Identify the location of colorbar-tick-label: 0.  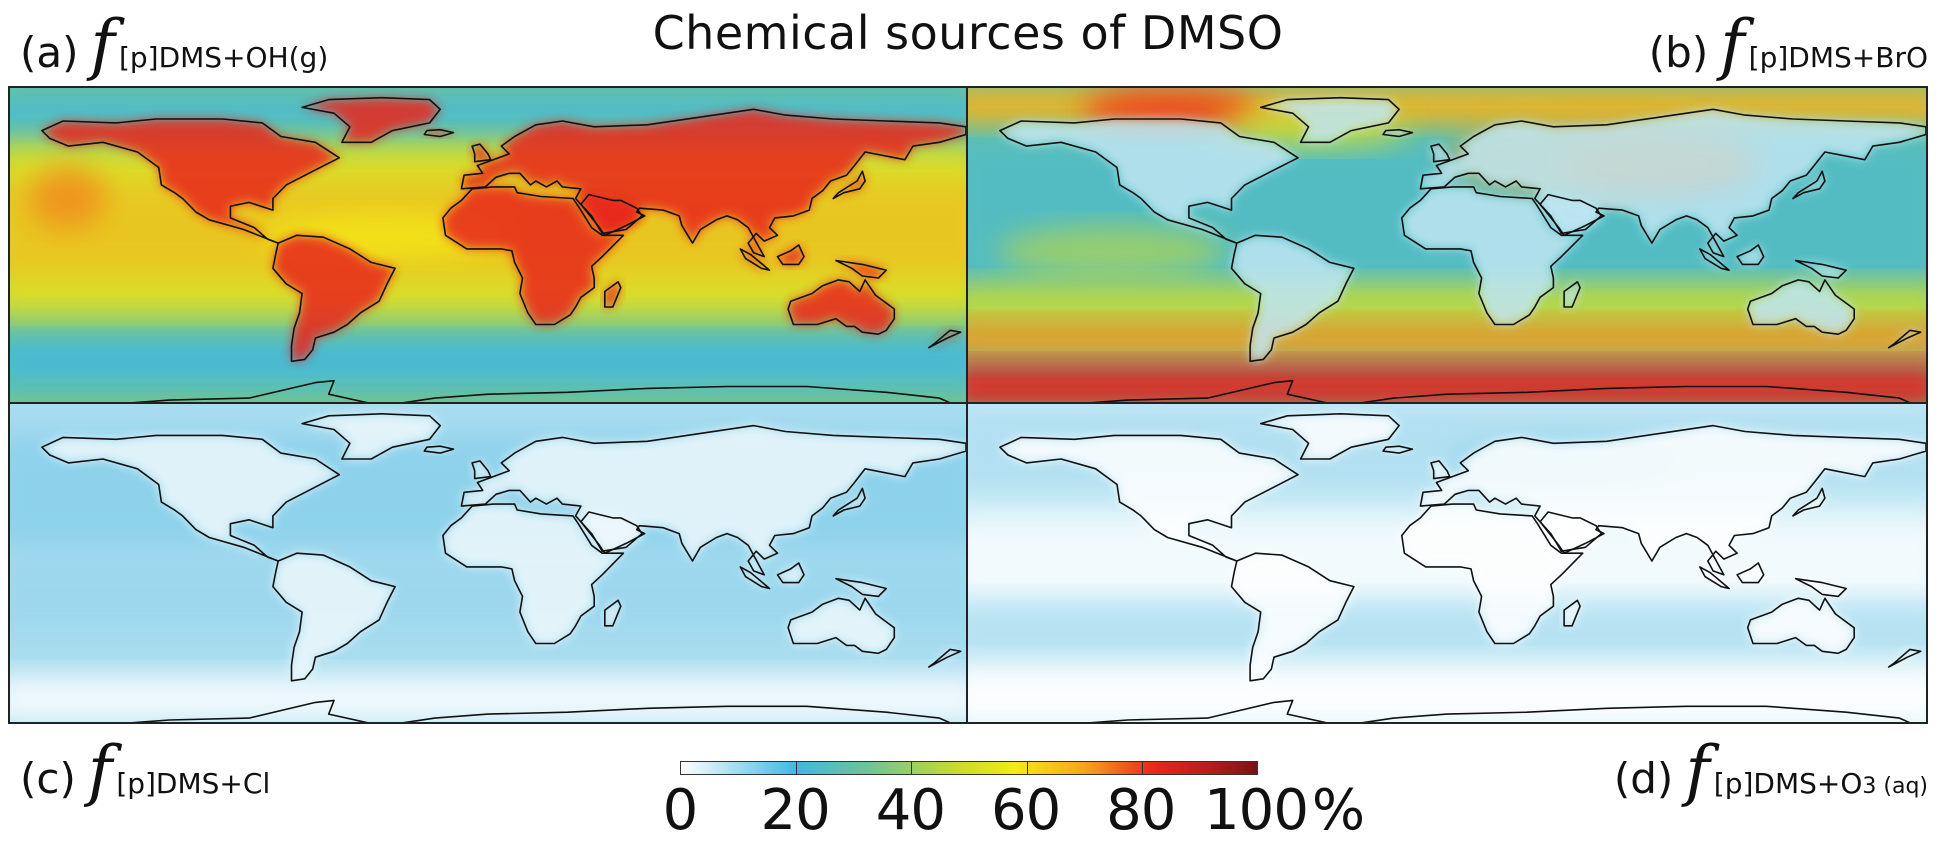
(680, 810).